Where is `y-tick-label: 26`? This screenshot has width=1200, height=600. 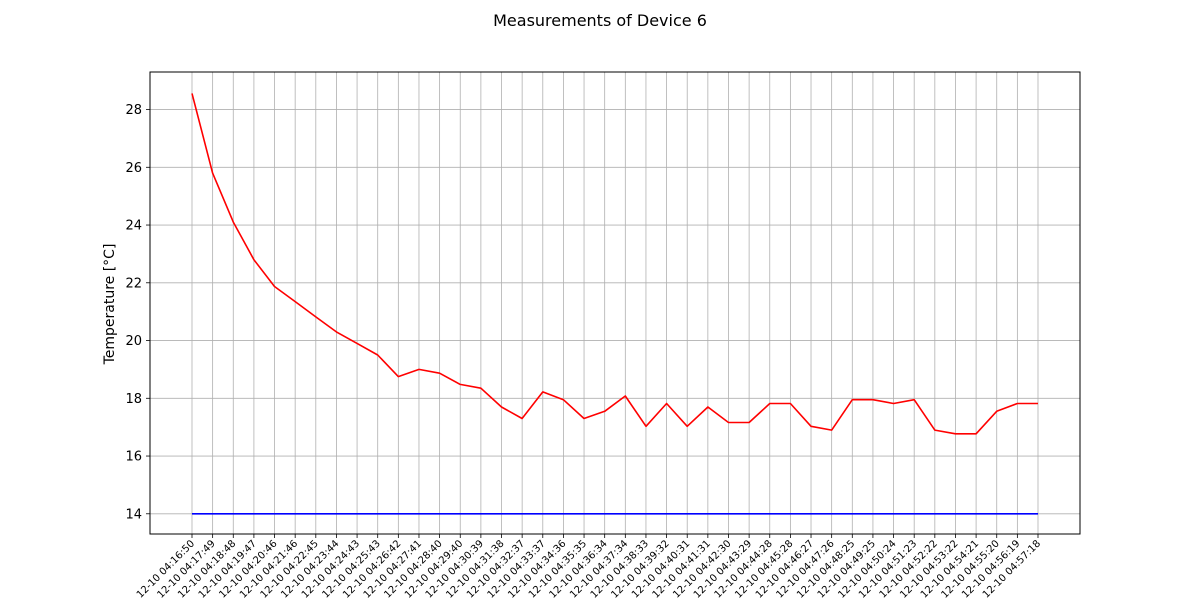 y-tick-label: 26 is located at coordinates (133, 168).